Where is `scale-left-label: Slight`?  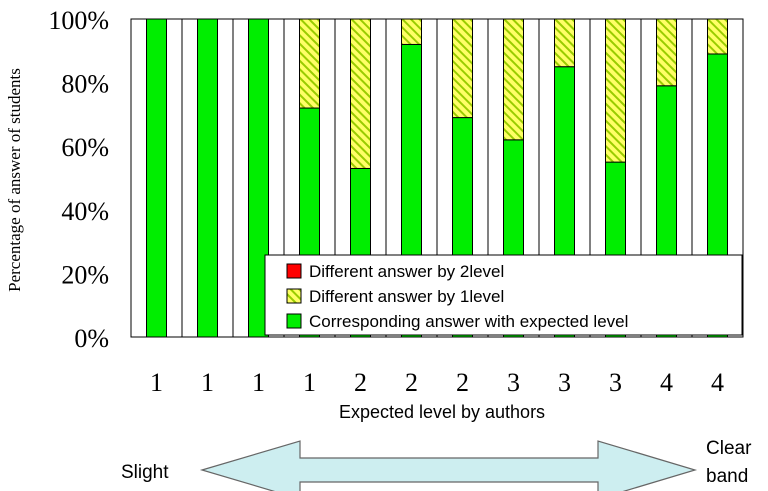 scale-left-label: Slight is located at coordinates (145, 472).